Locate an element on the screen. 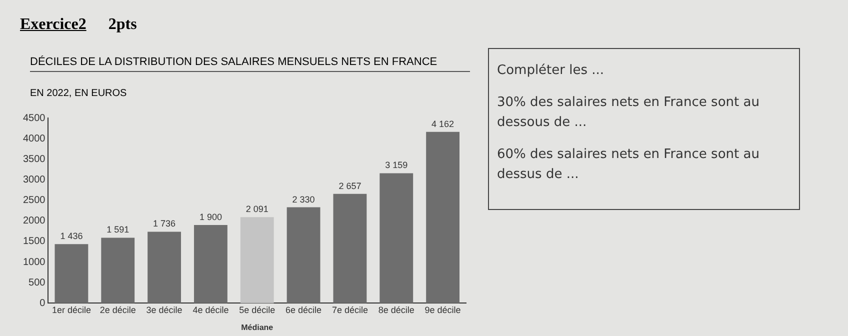 This screenshot has height=336, width=848. y-tick-label: 1000 is located at coordinates (34, 262).